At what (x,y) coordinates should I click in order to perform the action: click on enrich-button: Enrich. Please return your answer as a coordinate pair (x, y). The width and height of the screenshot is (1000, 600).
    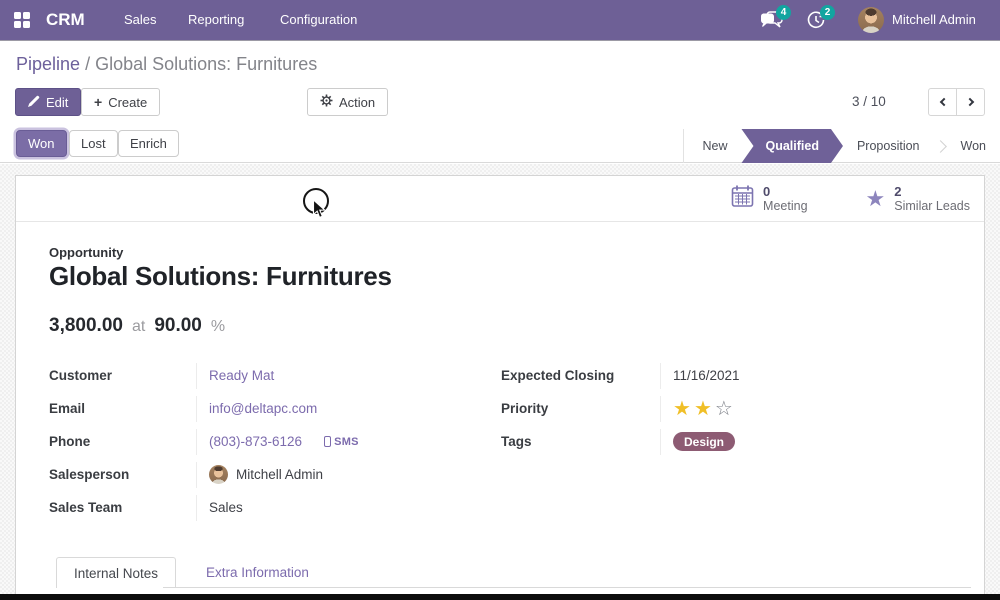
    Looking at the image, I should click on (148, 143).